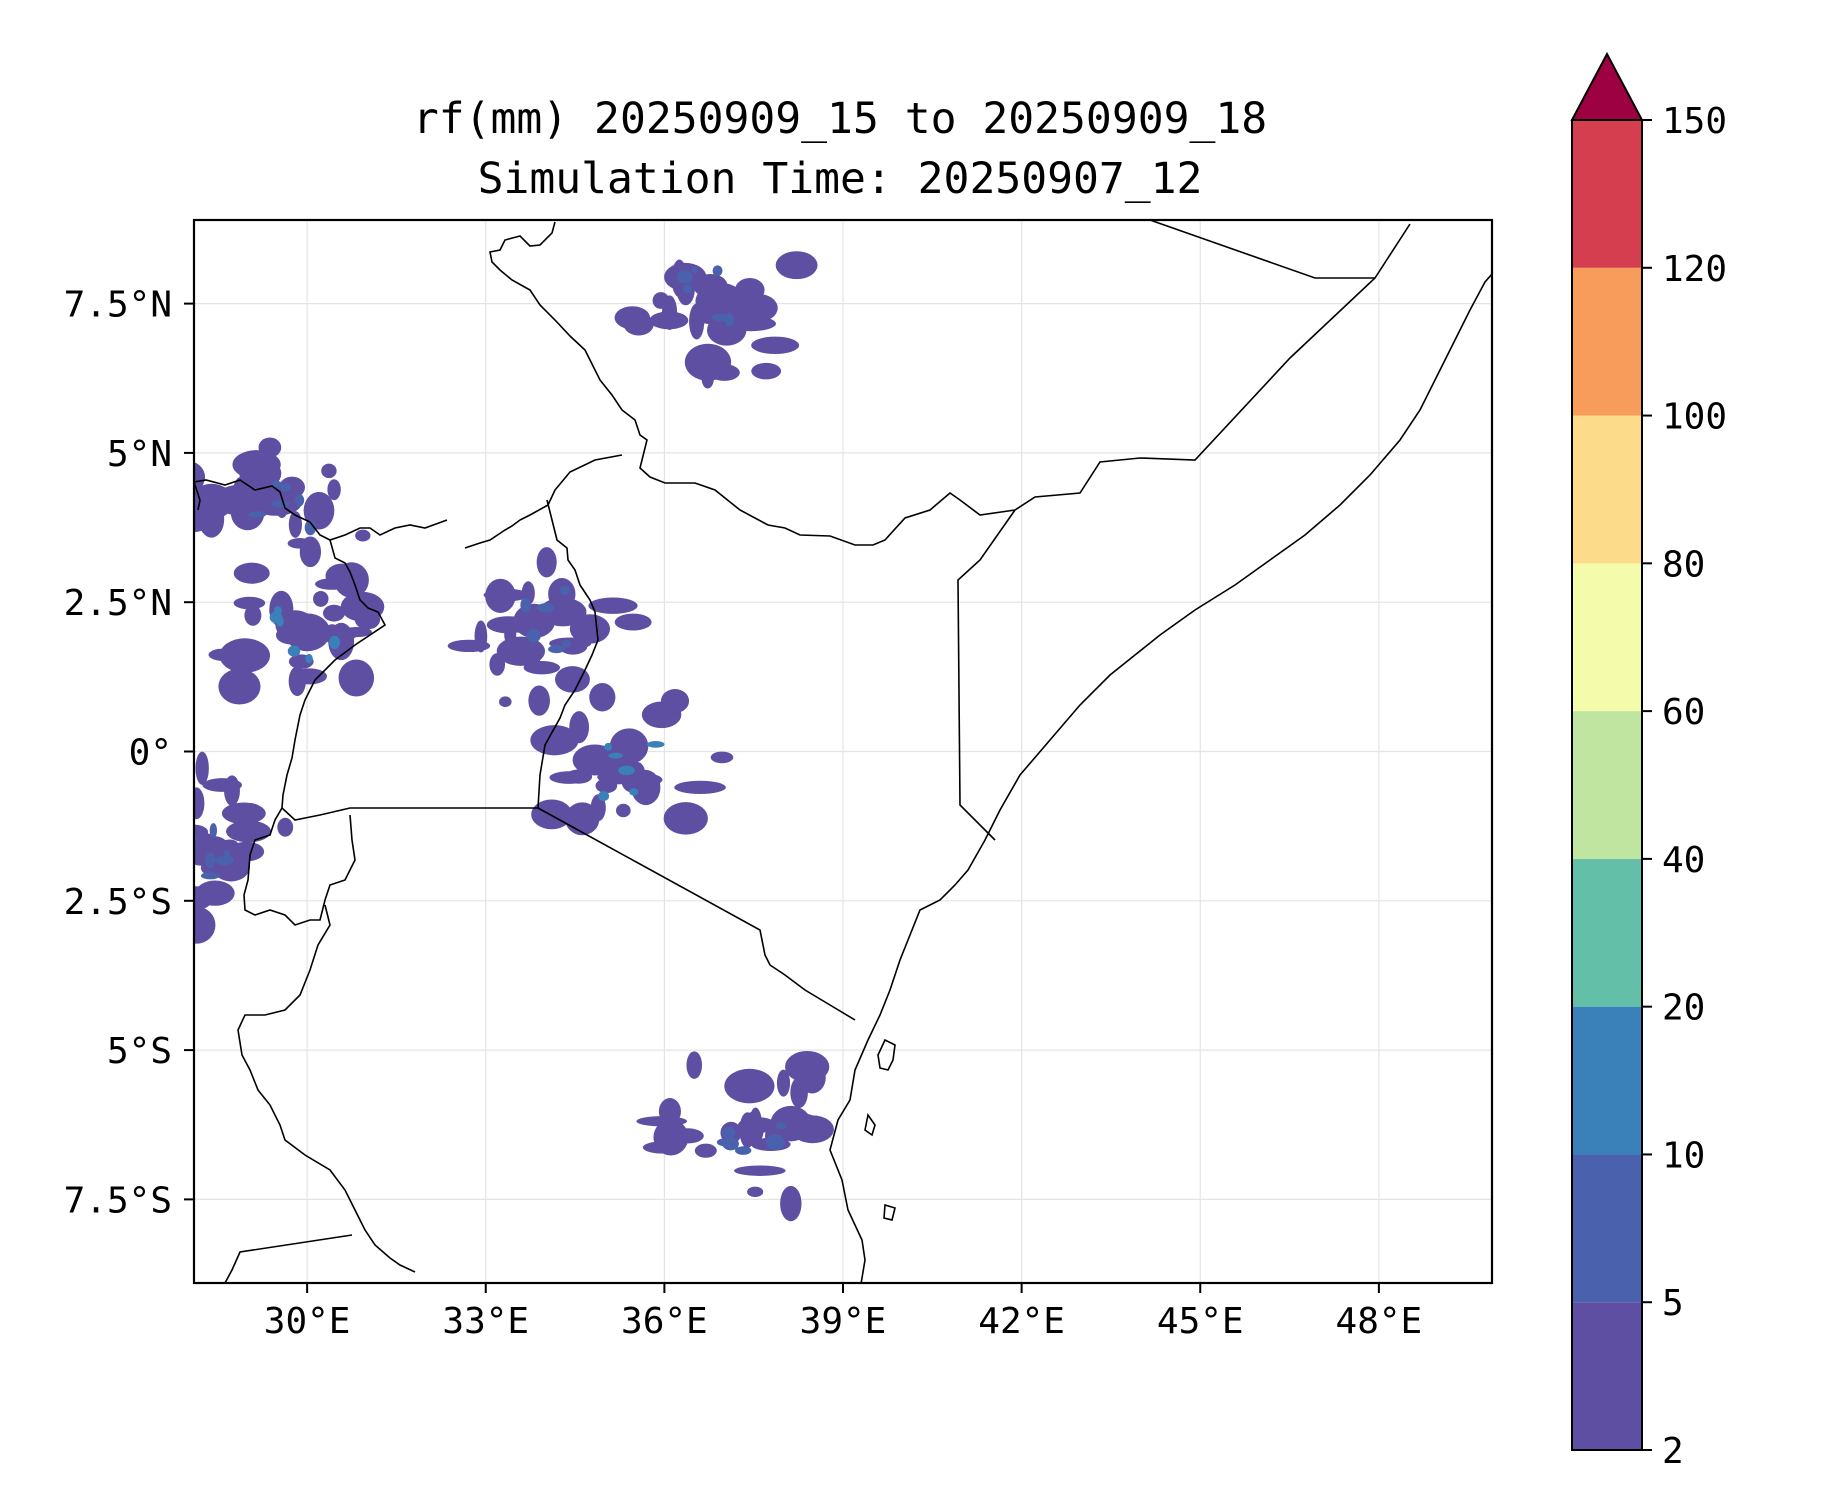 This screenshot has width=1833, height=1500. Describe the element at coordinates (326, 1088) in the screenshot. I see `border-drc-tanzania-lake` at that location.